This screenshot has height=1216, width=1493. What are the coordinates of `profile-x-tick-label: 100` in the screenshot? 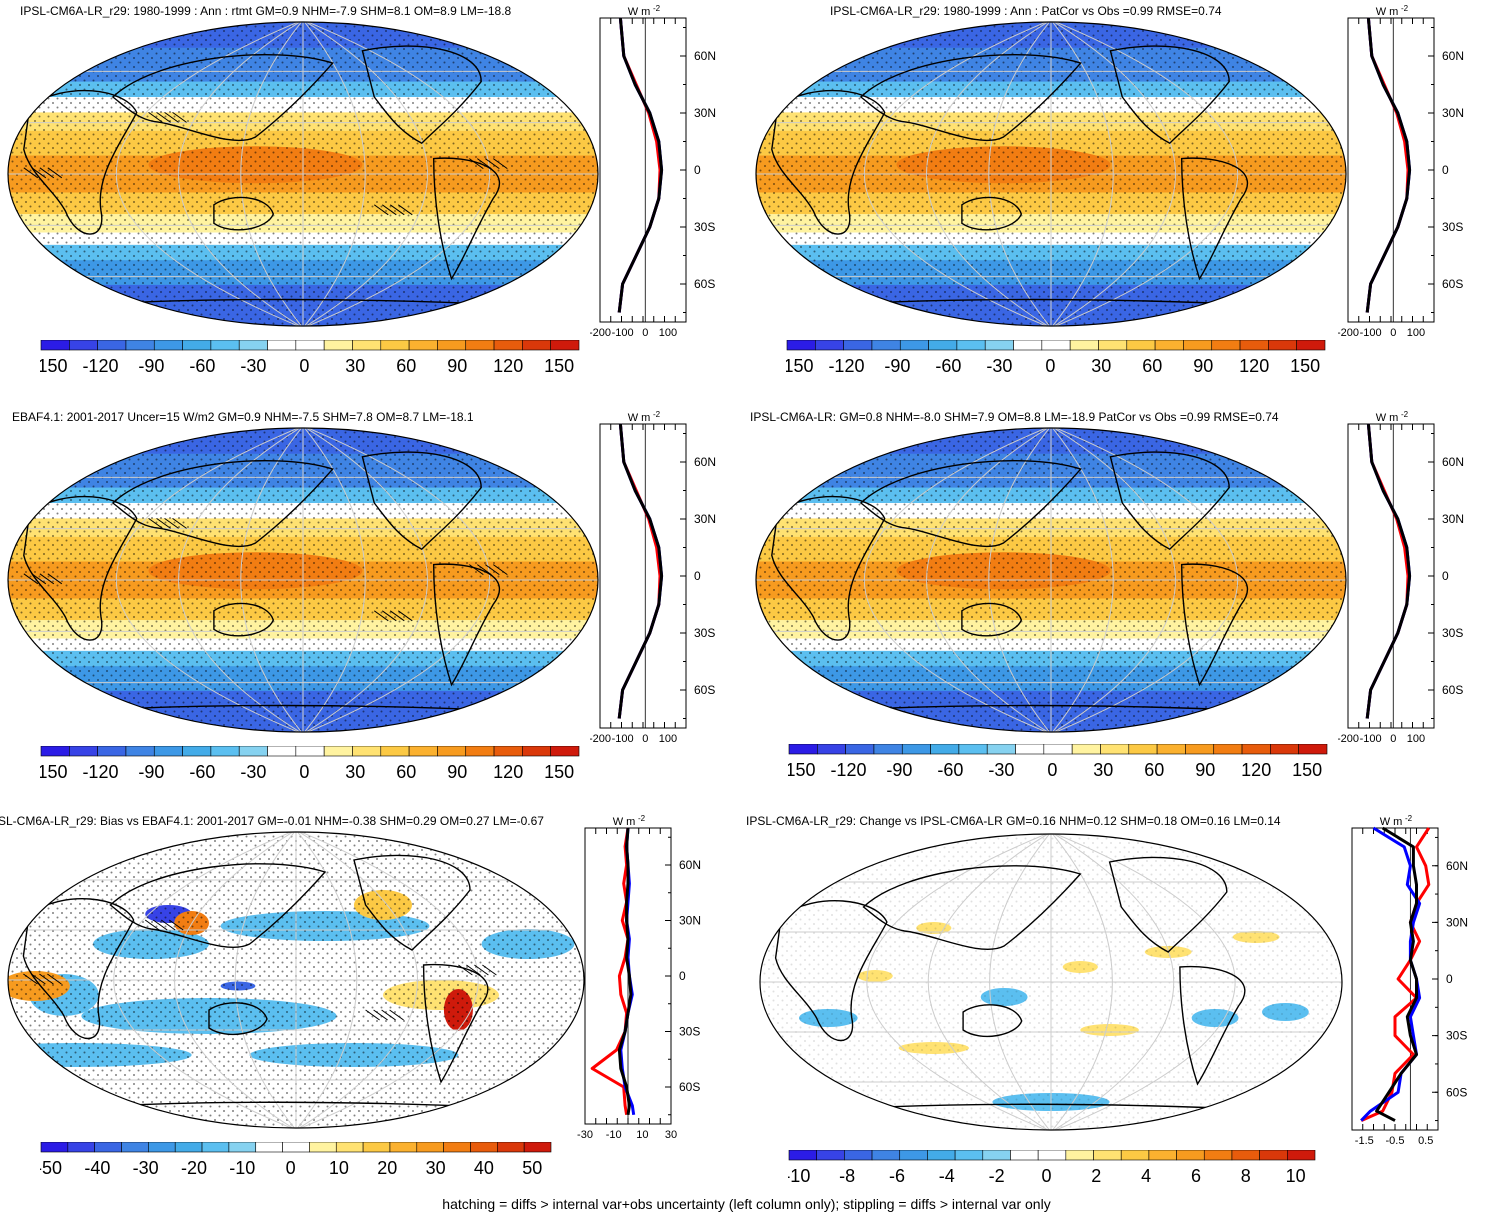 It's located at (668, 333).